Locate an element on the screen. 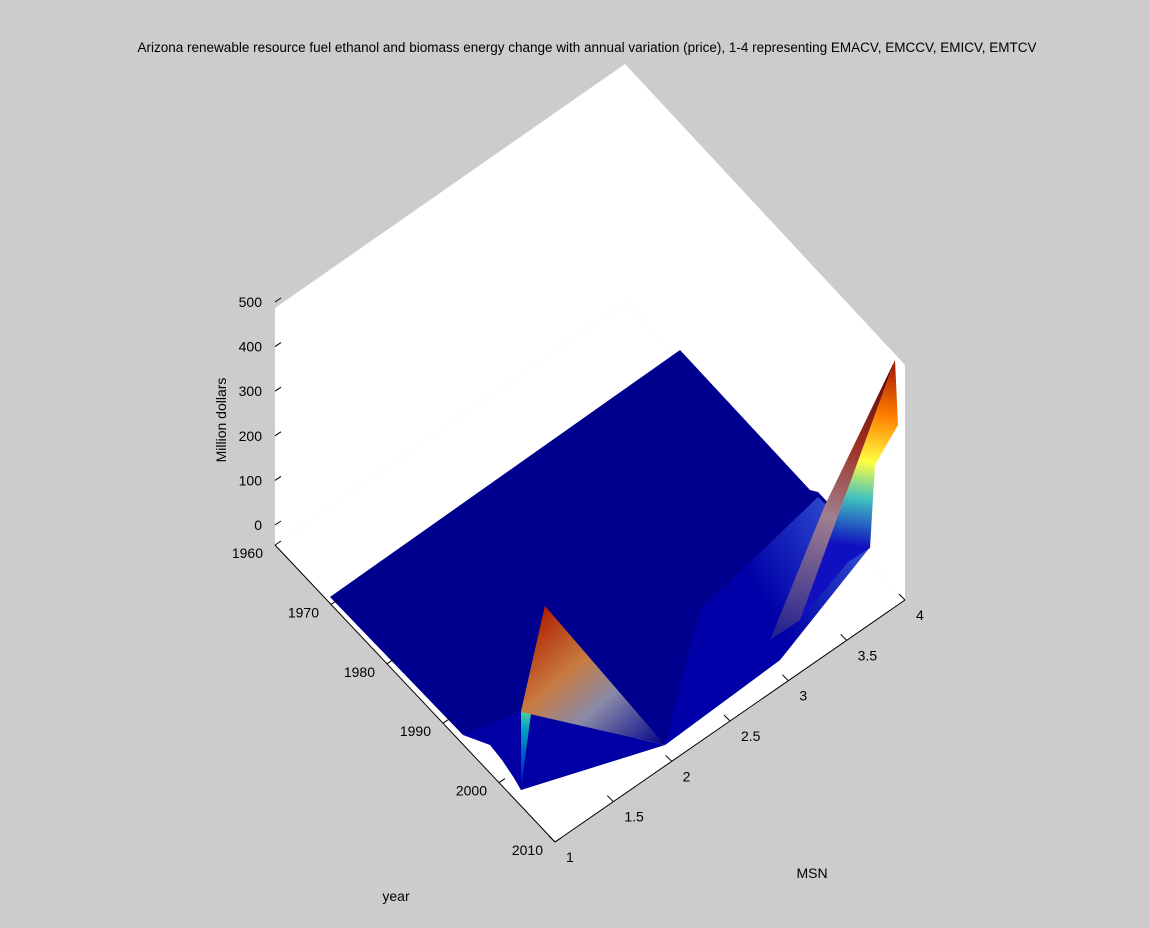 This screenshot has width=1149, height=928. z-axis-label: Million dollars is located at coordinates (221, 420).